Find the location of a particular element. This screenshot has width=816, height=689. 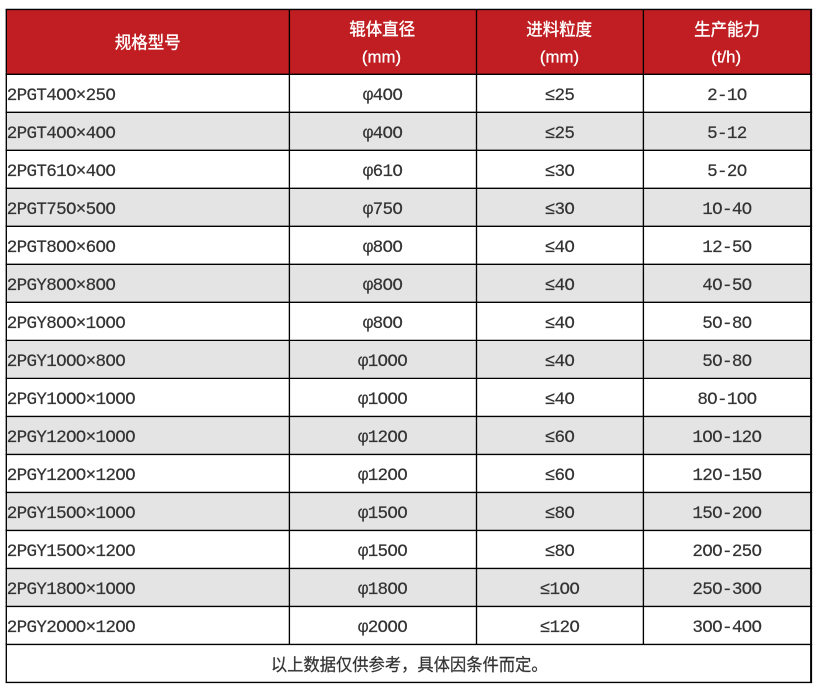

svg-text: ≤1OO is located at coordinates (560, 590).